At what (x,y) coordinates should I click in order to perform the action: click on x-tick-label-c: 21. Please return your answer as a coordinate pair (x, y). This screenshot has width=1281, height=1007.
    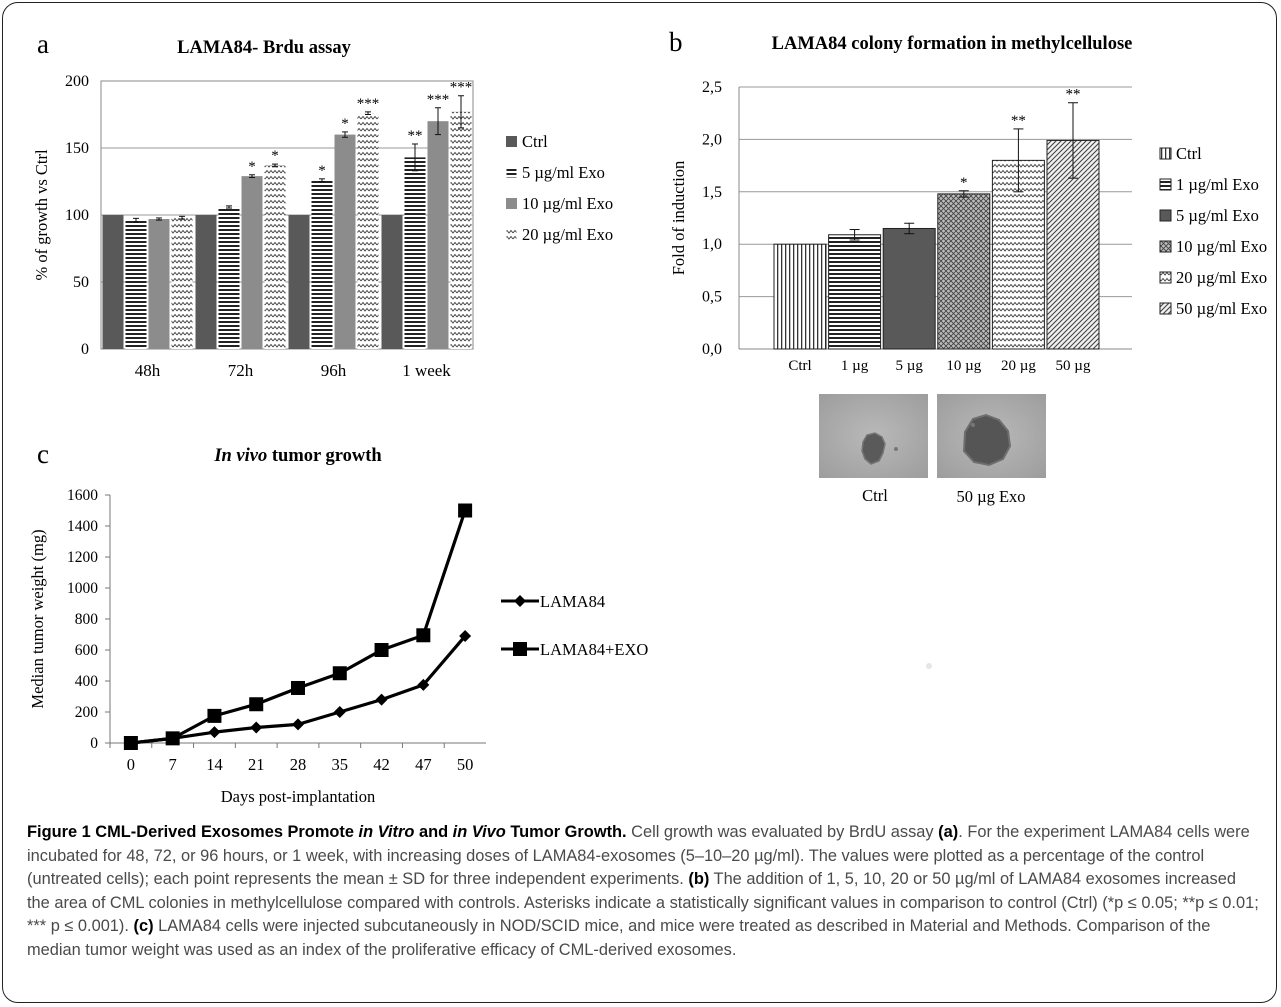
    Looking at the image, I should click on (256, 764).